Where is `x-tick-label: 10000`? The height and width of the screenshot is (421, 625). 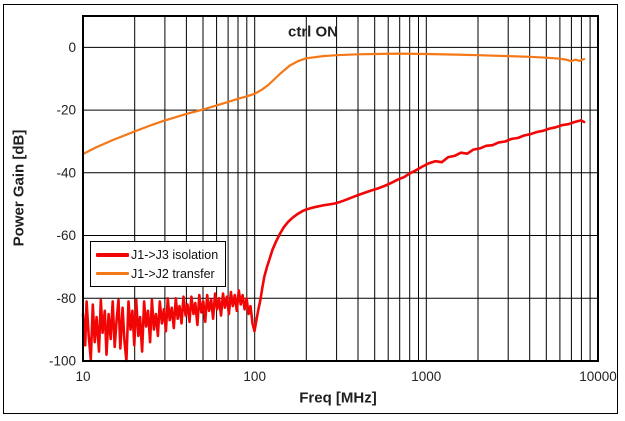 x-tick-label: 10000 is located at coordinates (598, 376).